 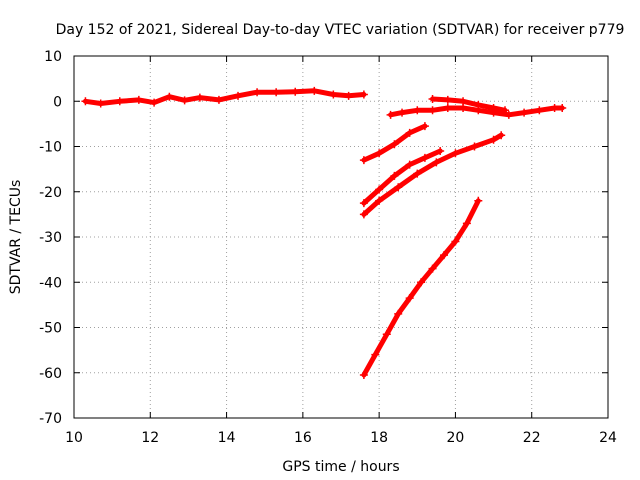 What do you see at coordinates (16, 237) in the screenshot?
I see `y-axis-label: SDTVAR / TECUs` at bounding box center [16, 237].